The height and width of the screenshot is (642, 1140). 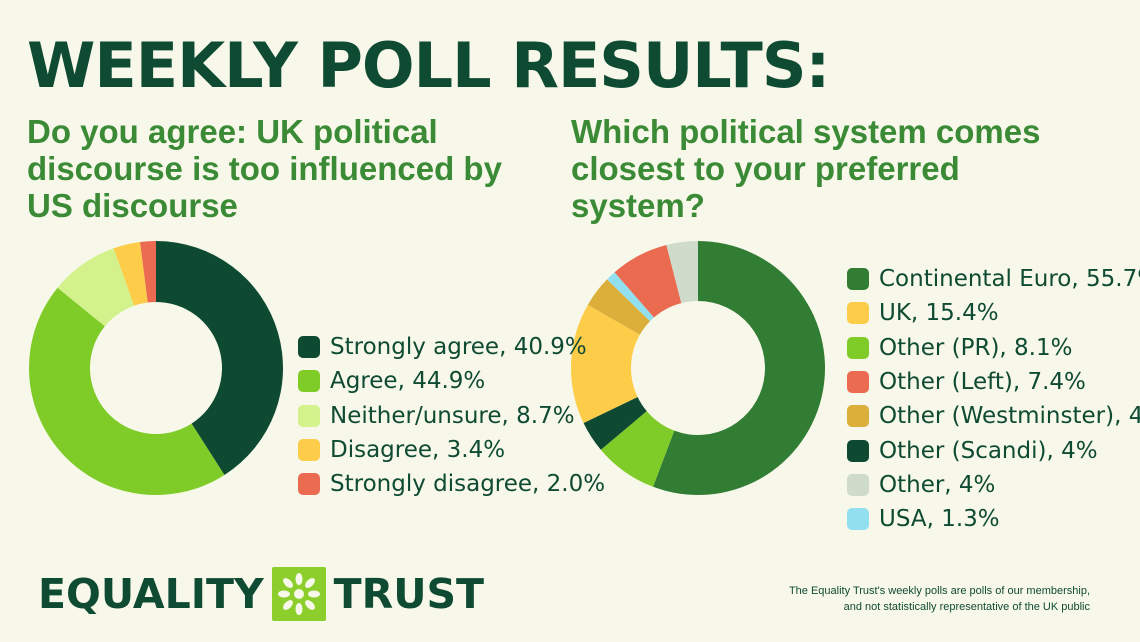 What do you see at coordinates (96, 287) in the screenshot?
I see `donut-slice-neither-unsure` at bounding box center [96, 287].